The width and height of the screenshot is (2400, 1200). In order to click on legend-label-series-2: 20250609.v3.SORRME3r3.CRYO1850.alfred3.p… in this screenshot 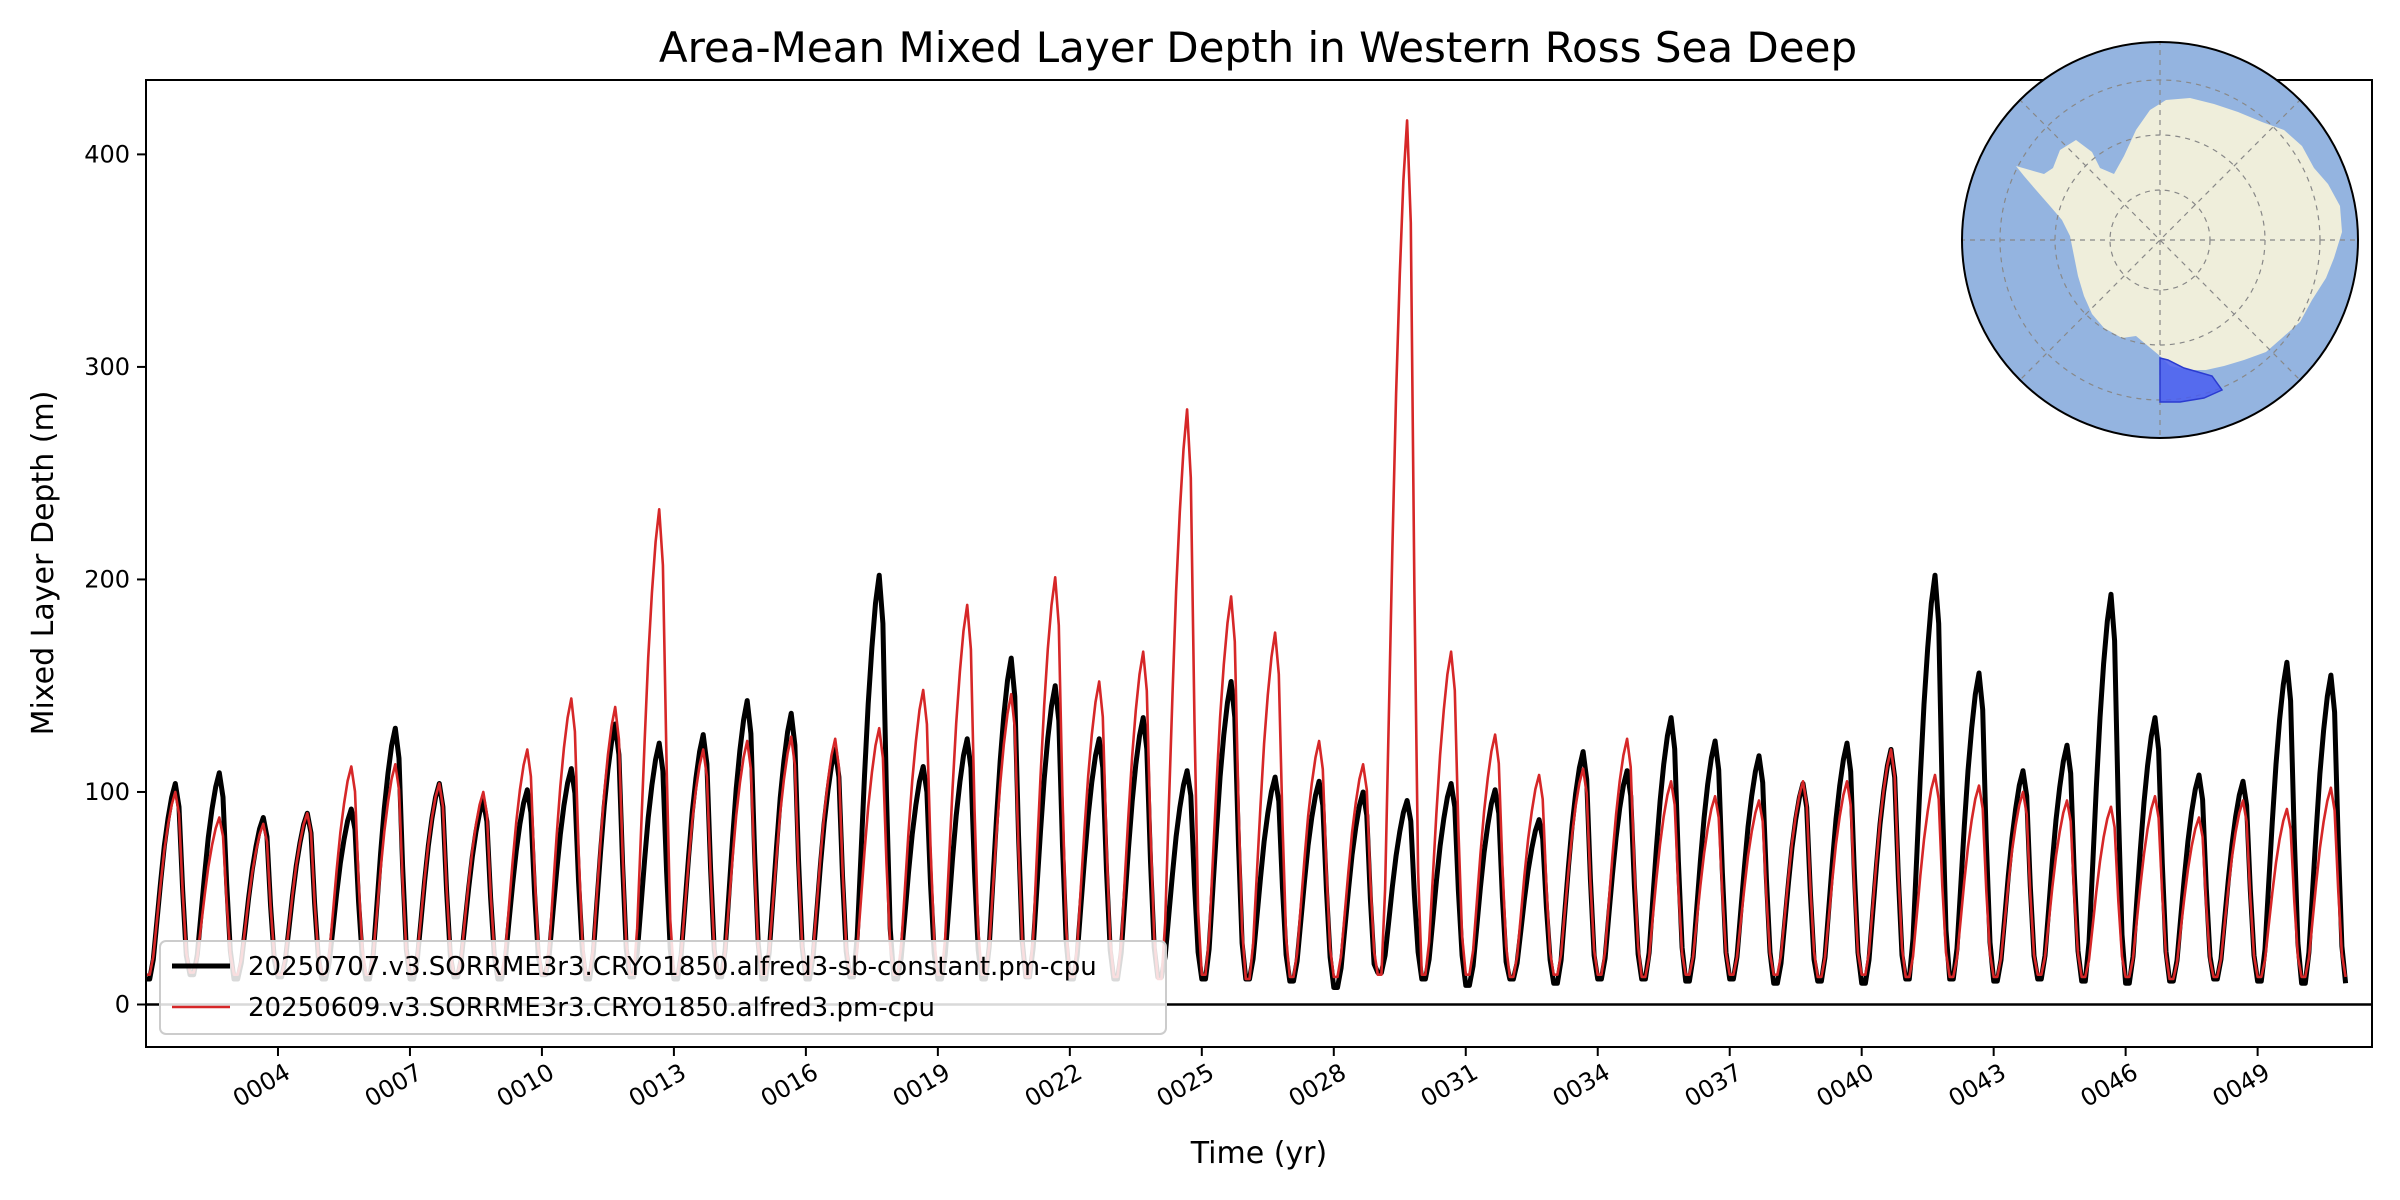, I will do `click(591, 1008)`.